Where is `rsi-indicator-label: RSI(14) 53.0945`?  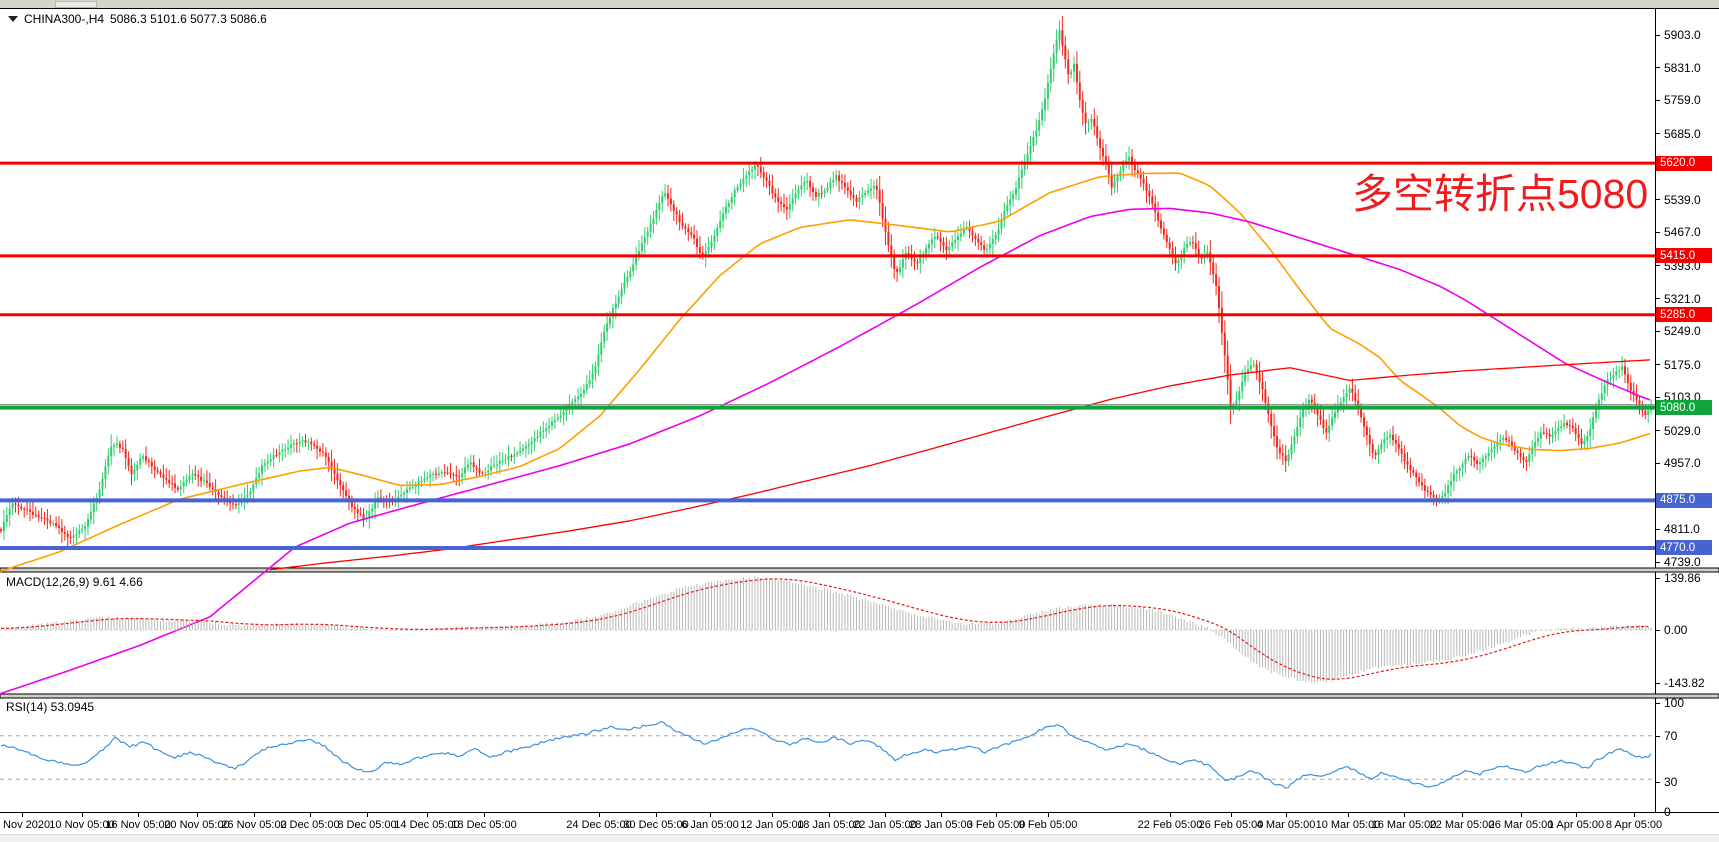 rsi-indicator-label: RSI(14) 53.0945 is located at coordinates (50, 707).